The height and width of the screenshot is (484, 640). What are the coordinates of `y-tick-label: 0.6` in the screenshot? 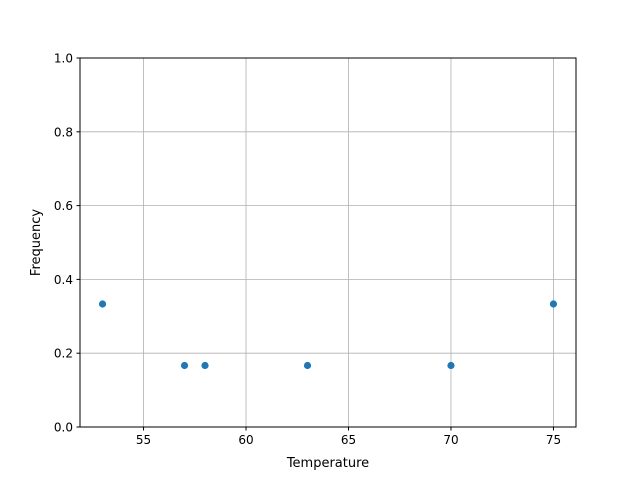 It's located at (63, 206).